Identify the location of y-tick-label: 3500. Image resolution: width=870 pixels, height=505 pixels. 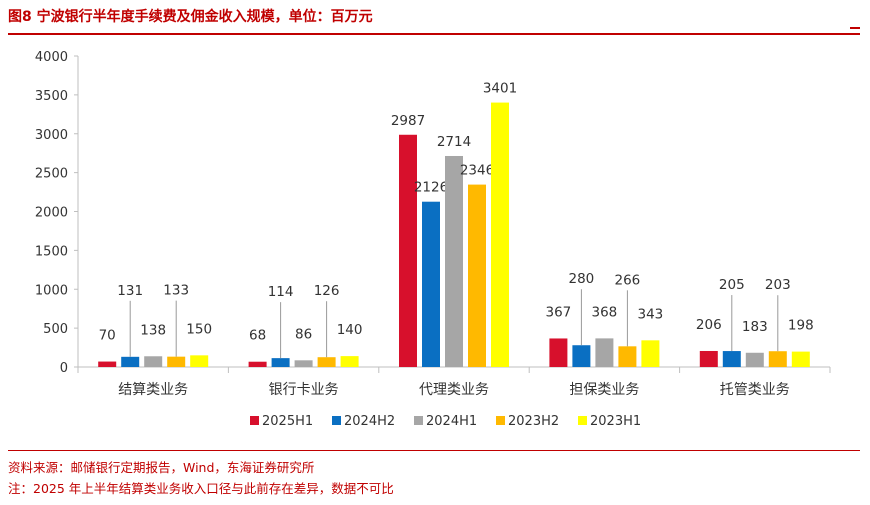
(51, 96).